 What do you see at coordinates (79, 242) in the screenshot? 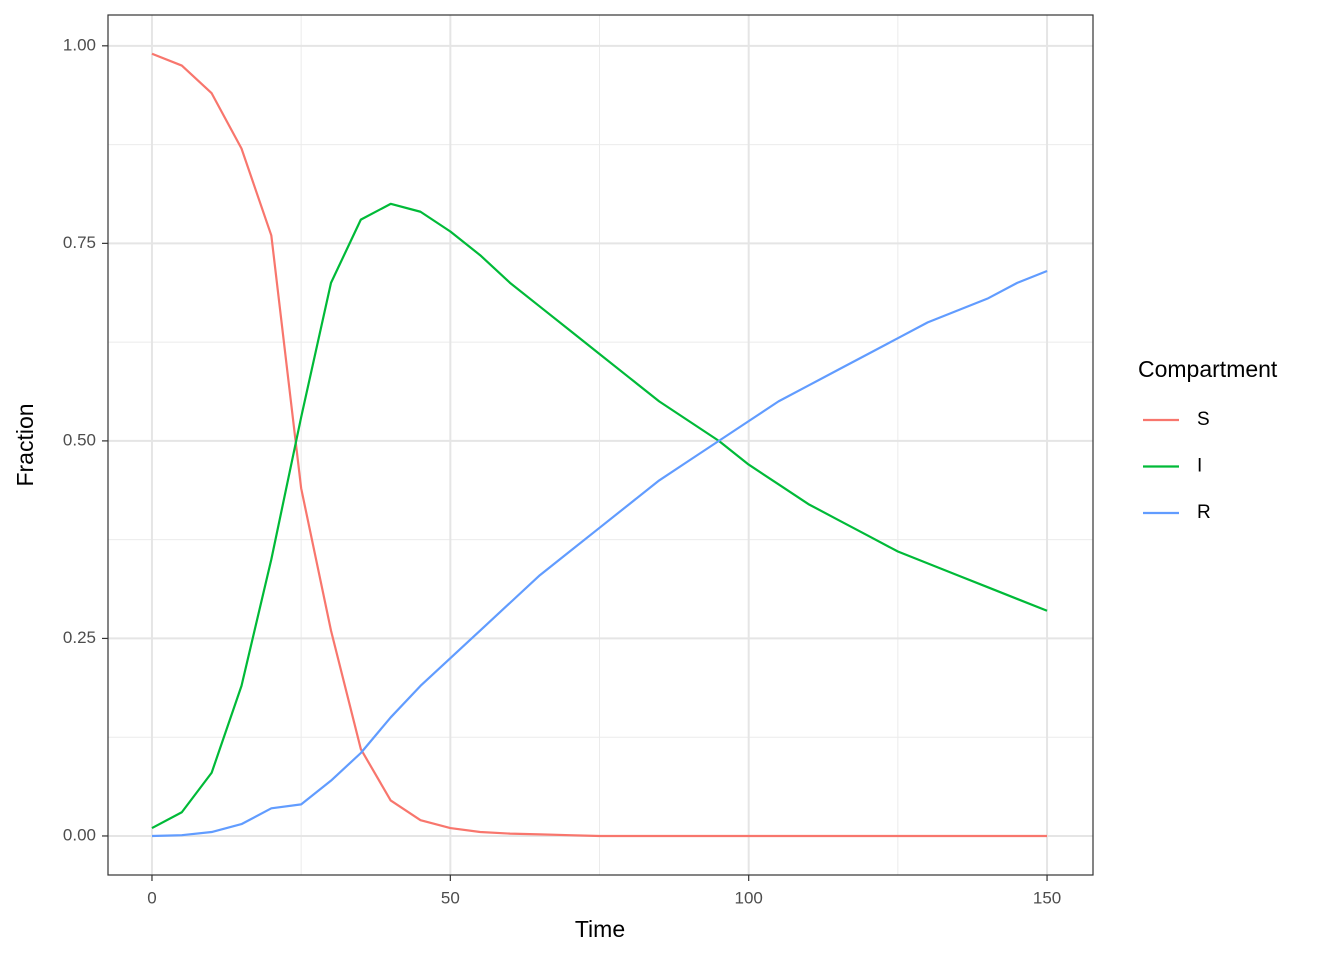
I see `y-tick-label: 0.75` at bounding box center [79, 242].